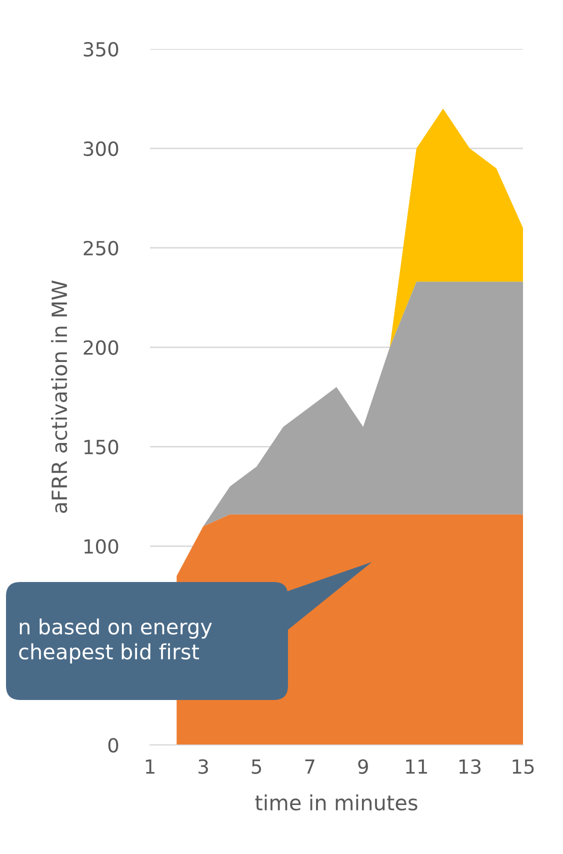 The image size is (563, 854). What do you see at coordinates (309, 766) in the screenshot?
I see `x-tick-label: 7` at bounding box center [309, 766].